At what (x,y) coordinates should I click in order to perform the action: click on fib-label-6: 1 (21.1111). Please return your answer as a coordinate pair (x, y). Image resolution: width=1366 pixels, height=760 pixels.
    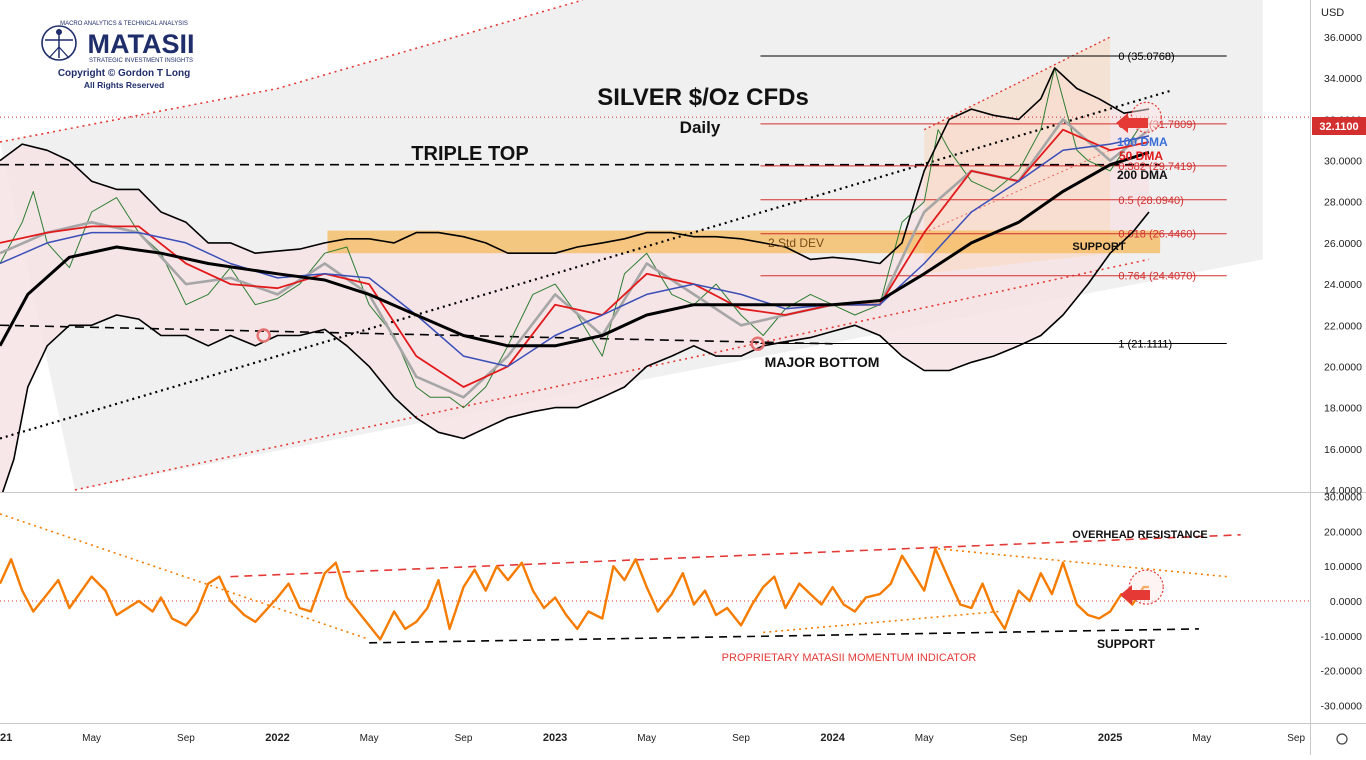
    Looking at the image, I should click on (1145, 345).